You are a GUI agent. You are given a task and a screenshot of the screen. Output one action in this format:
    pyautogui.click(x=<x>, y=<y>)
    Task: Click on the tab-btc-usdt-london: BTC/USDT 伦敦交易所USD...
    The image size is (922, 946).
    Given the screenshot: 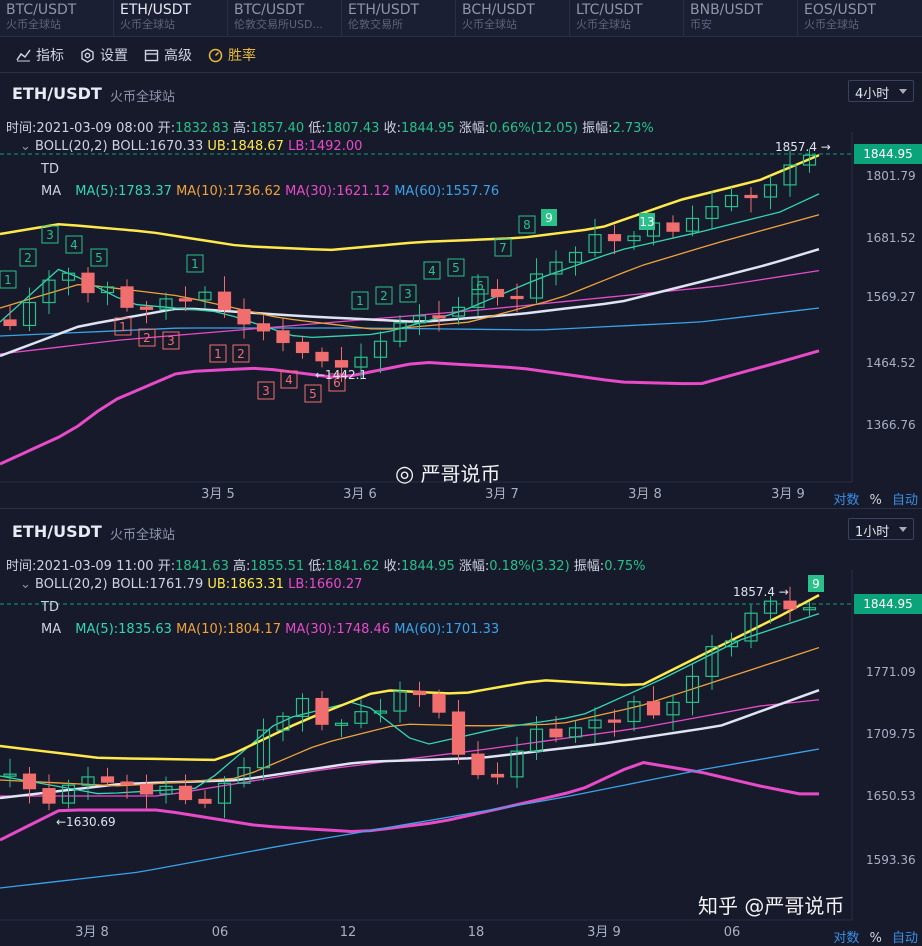 What is the action you would take?
    pyautogui.click(x=285, y=18)
    